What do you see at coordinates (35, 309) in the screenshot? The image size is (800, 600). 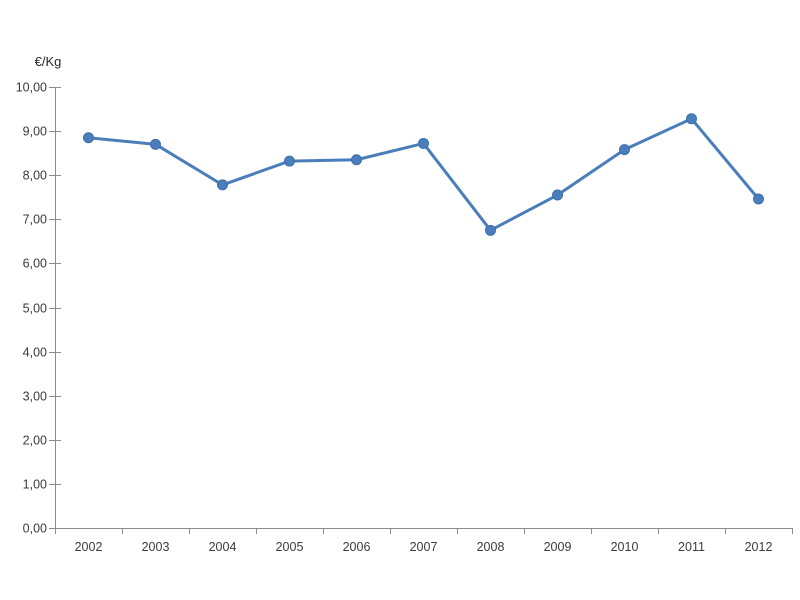 I see `y-axis-tick-label: 5,00` at bounding box center [35, 309].